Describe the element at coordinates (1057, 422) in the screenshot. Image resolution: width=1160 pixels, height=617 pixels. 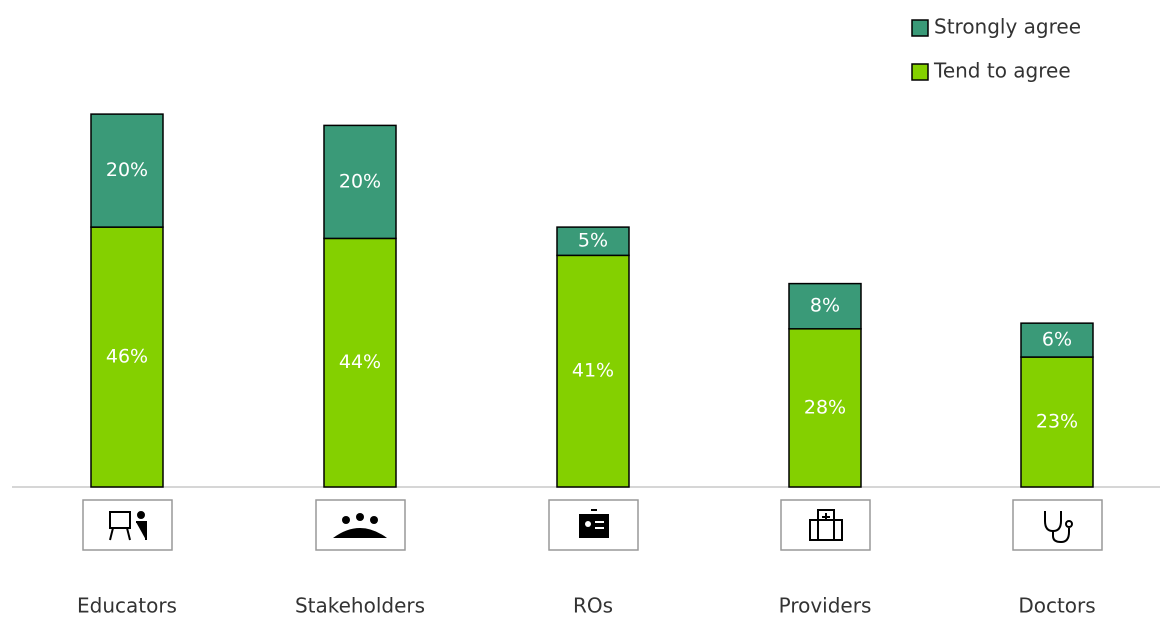
I see `value-label: 23%` at that location.